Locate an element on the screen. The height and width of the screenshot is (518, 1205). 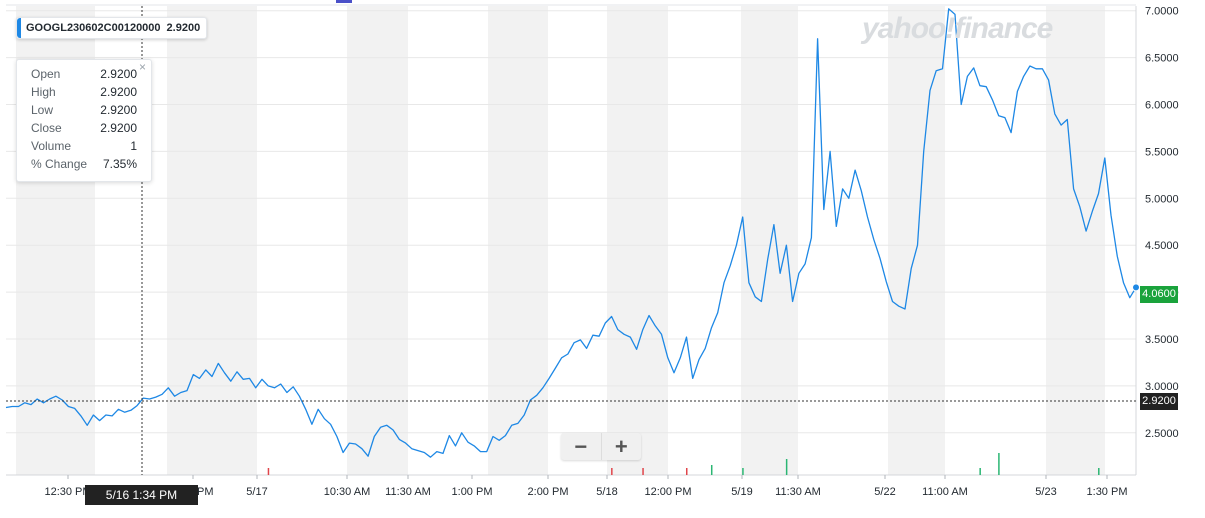
y-tick-label: 6.0000 is located at coordinates (1162, 105).